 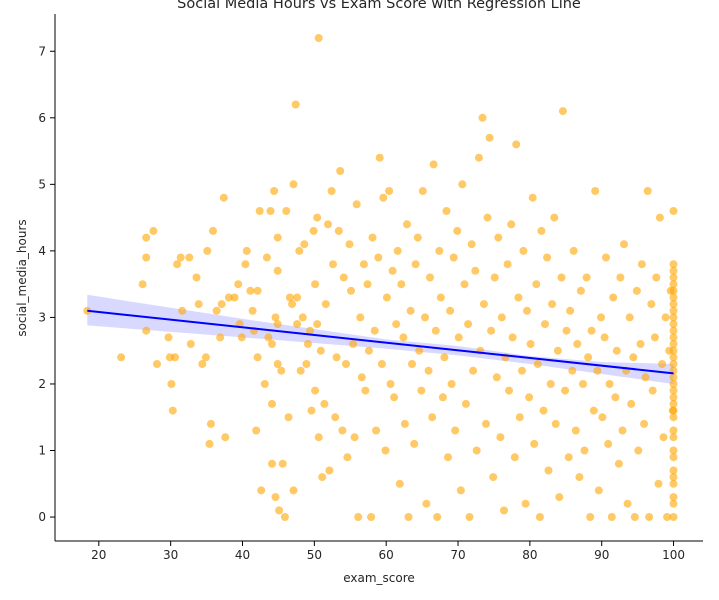 I want to click on y-tick-label: 3, so click(x=42, y=317).